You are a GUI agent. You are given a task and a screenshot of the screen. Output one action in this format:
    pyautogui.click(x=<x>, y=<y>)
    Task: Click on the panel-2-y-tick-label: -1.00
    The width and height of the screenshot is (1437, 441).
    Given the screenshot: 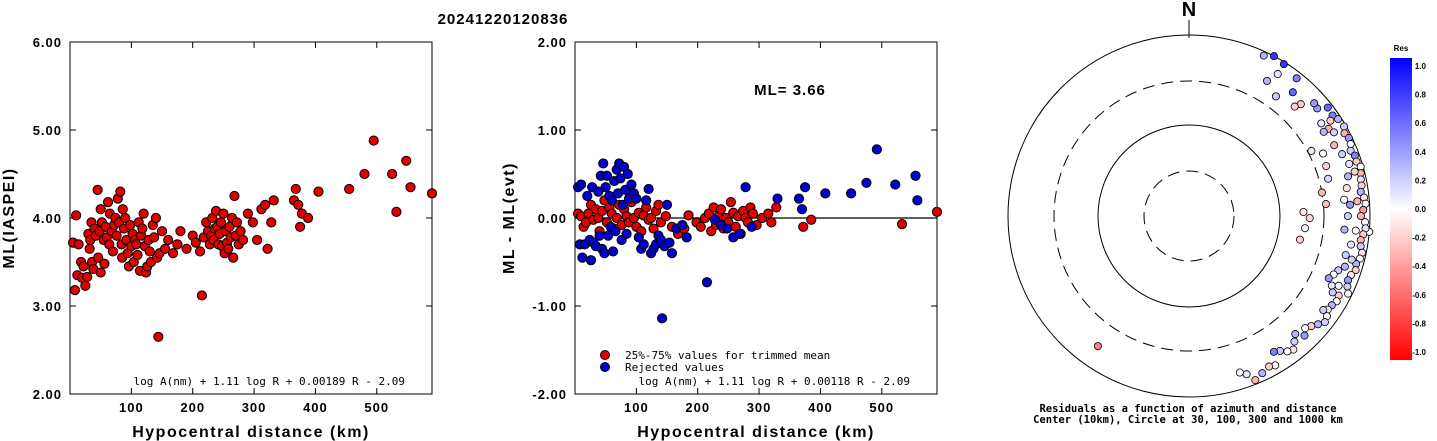 What is the action you would take?
    pyautogui.click(x=549, y=306)
    